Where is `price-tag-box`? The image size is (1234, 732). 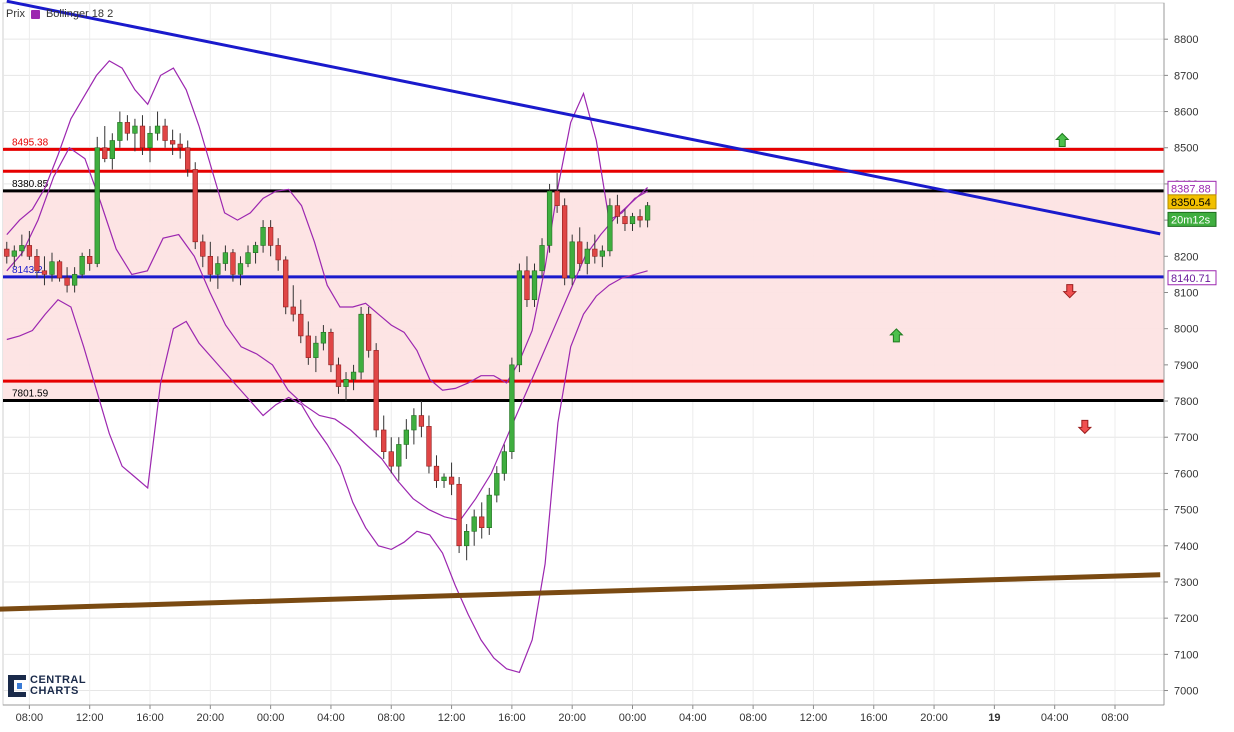 price-tag-box is located at coordinates (1192, 278).